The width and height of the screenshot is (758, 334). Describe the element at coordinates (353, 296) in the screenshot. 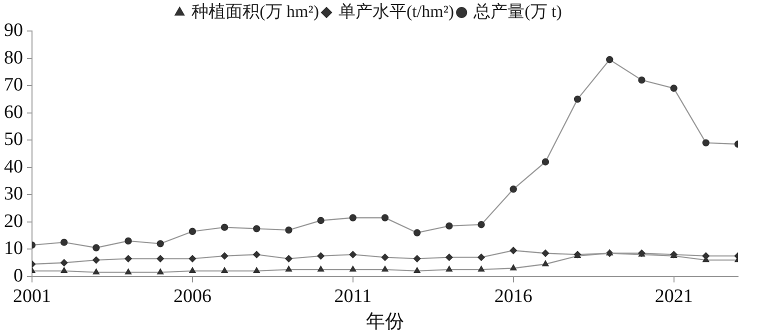

I see `x-tick-label: 2011` at that location.